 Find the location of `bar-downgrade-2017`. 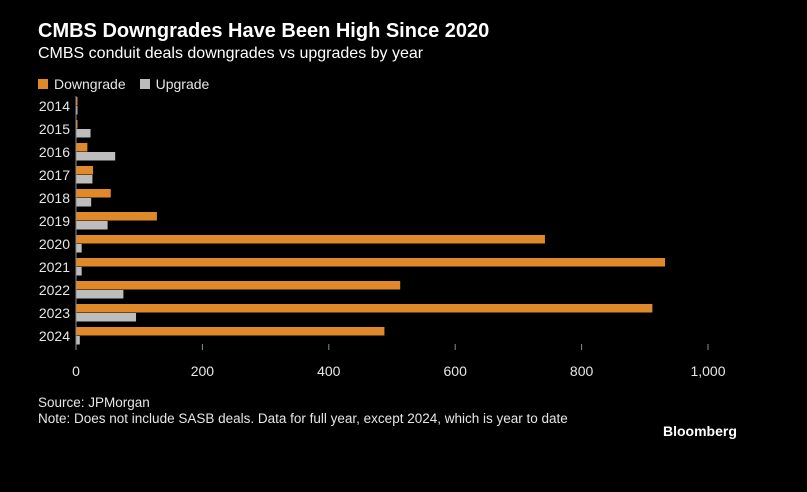

bar-downgrade-2017 is located at coordinates (85, 170).